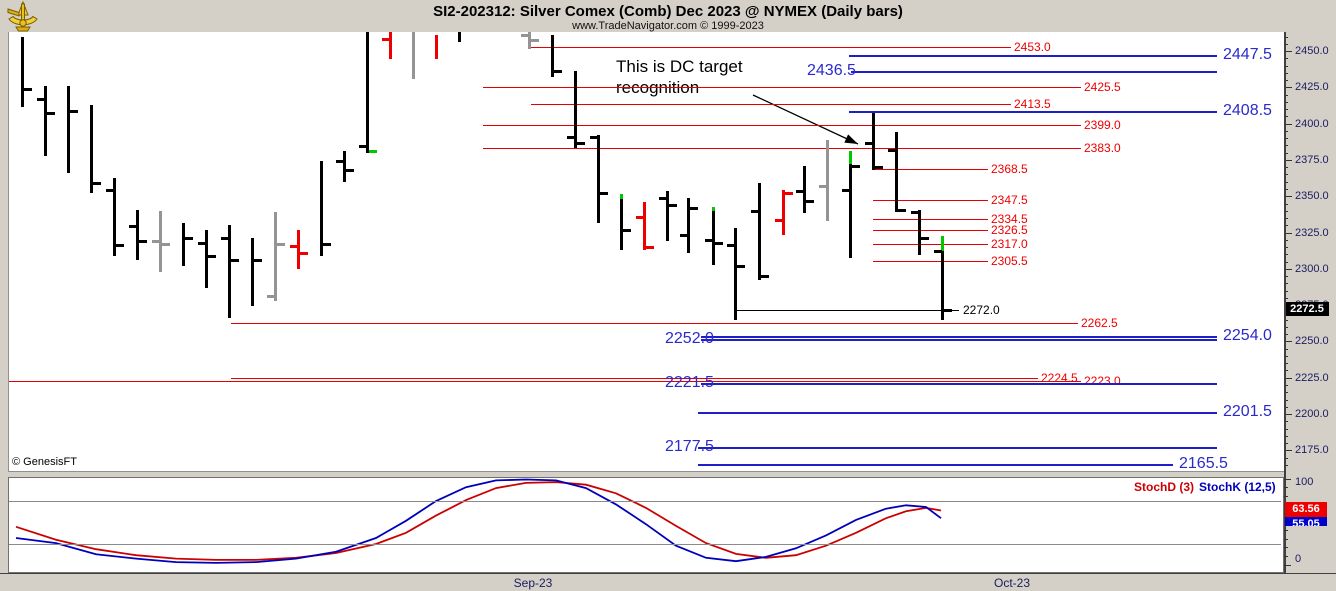 Image resolution: width=1336 pixels, height=591 pixels. What do you see at coordinates (1102, 125) in the screenshot?
I see `price-level-label-red: 2399.0` at bounding box center [1102, 125].